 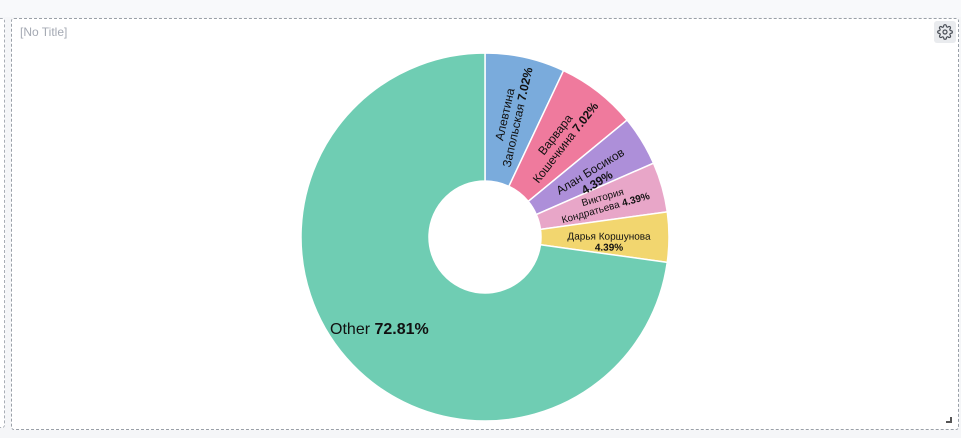 I want to click on settings-button, so click(x=945, y=32).